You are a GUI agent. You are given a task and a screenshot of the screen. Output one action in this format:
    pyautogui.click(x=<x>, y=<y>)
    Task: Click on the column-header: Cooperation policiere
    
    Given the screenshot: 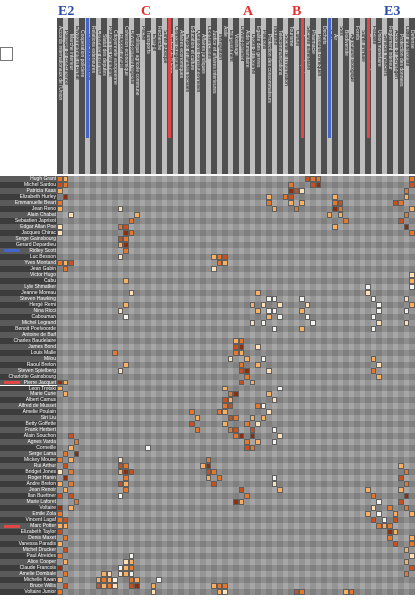 What is the action you would take?
    pyautogui.click(x=82, y=96)
    